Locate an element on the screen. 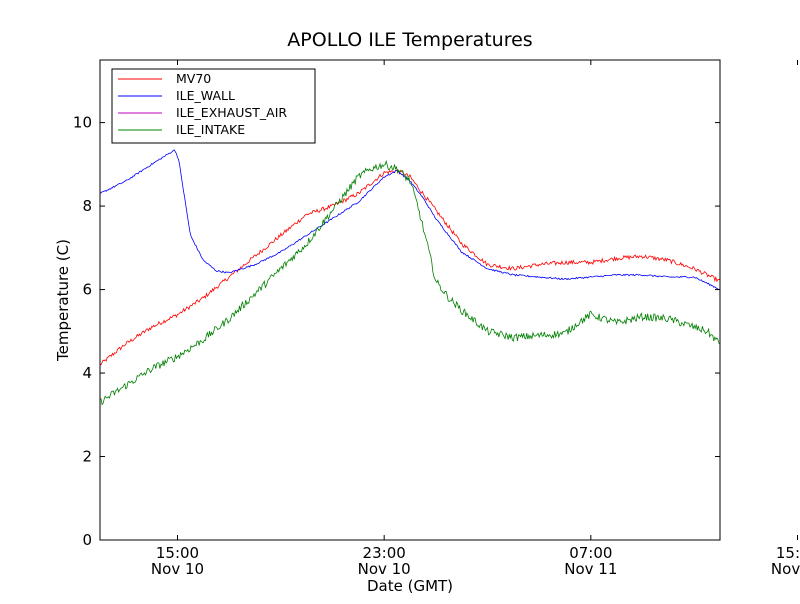  legend-label: ILE_INTAKE is located at coordinates (210, 129).